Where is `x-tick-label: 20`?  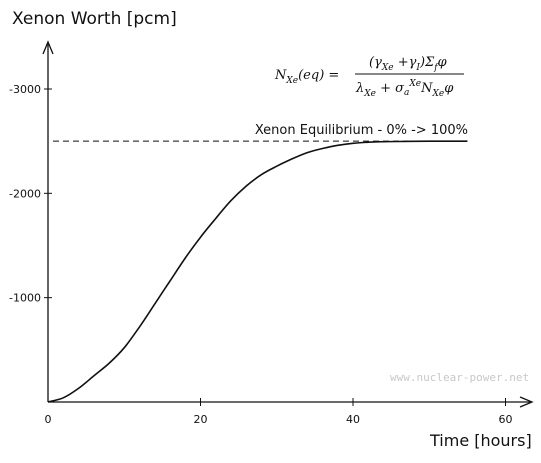
x-tick-label: 20 is located at coordinates (201, 419).